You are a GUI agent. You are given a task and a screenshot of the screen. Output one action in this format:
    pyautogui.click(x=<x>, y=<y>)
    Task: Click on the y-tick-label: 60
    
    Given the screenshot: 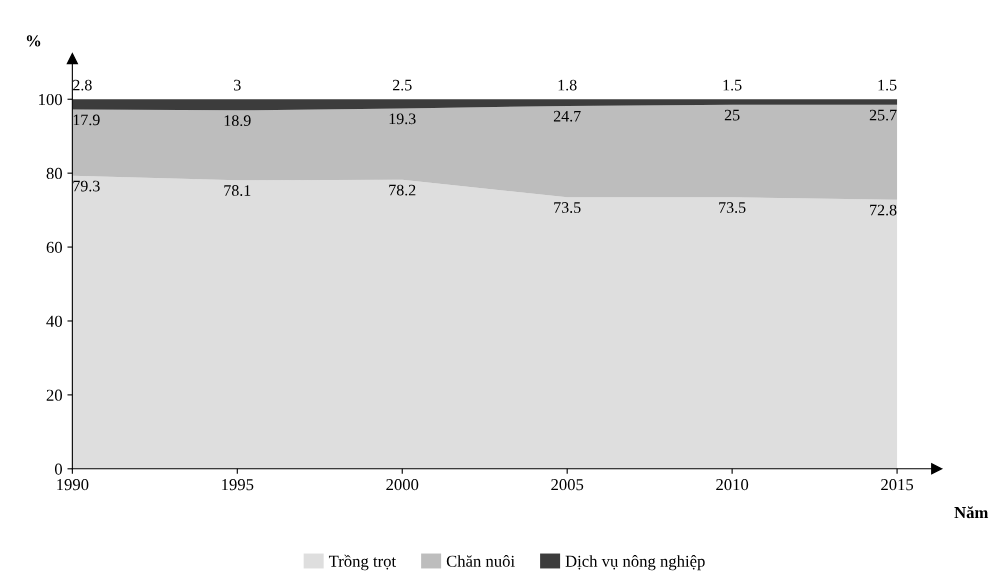 What is the action you would take?
    pyautogui.click(x=54, y=247)
    